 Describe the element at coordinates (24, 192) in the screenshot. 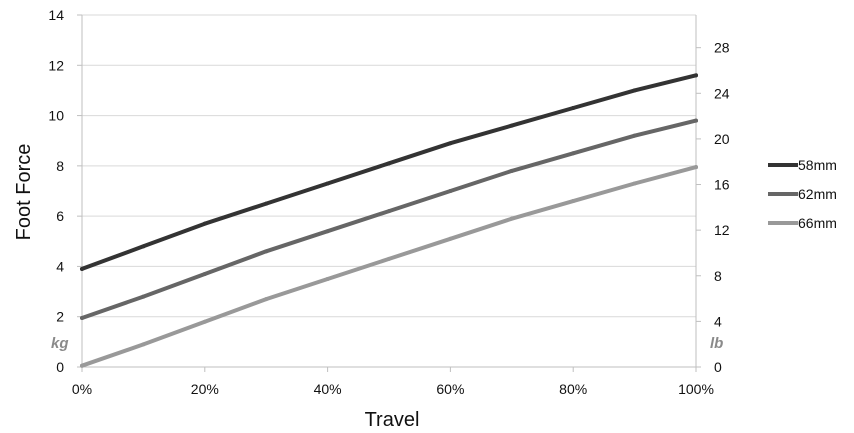

I see `y-axis-title: Foot Force` at that location.